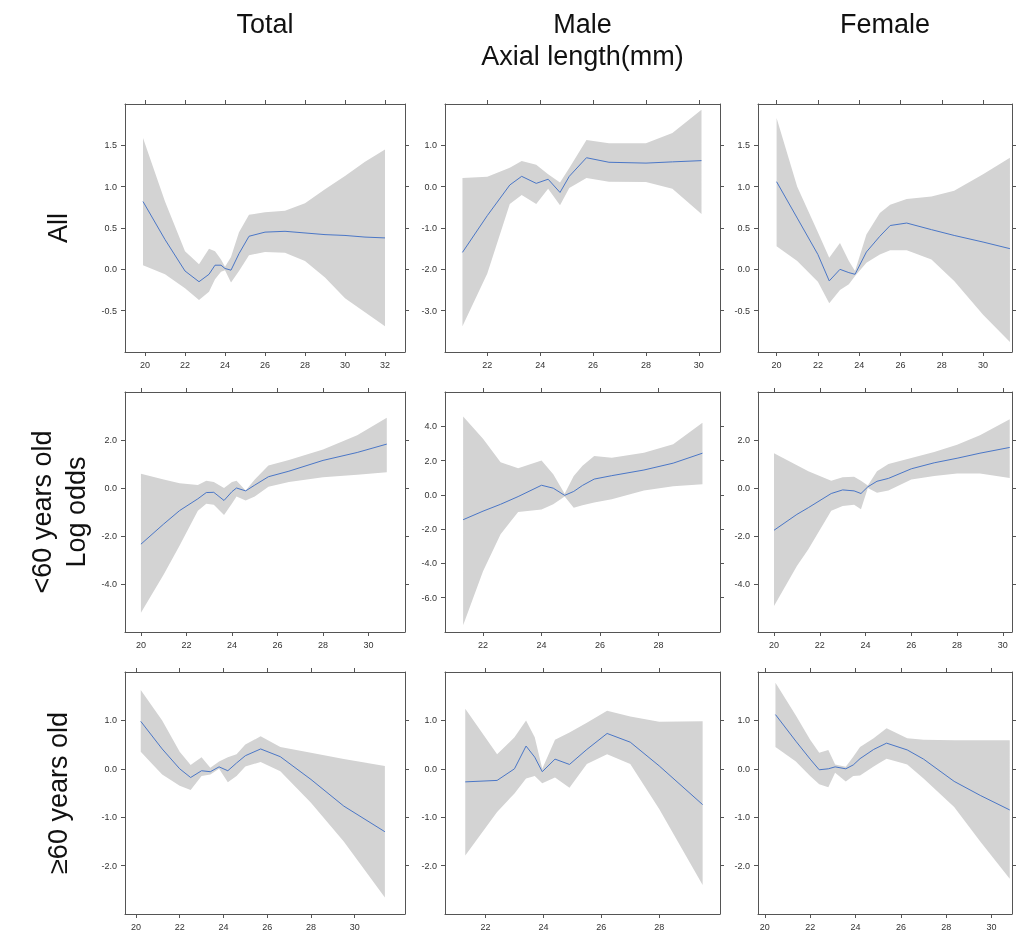  Describe the element at coordinates (110, 145) in the screenshot. I see `y-tick-label: 1.5` at that location.